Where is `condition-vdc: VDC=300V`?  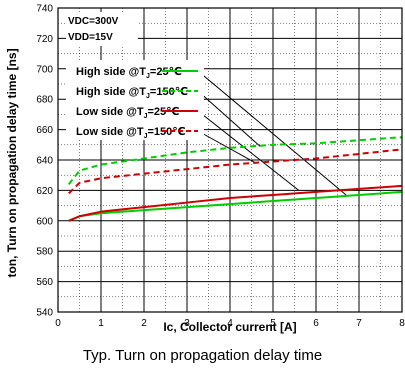 condition-vdc: VDC=300V is located at coordinates (93, 21).